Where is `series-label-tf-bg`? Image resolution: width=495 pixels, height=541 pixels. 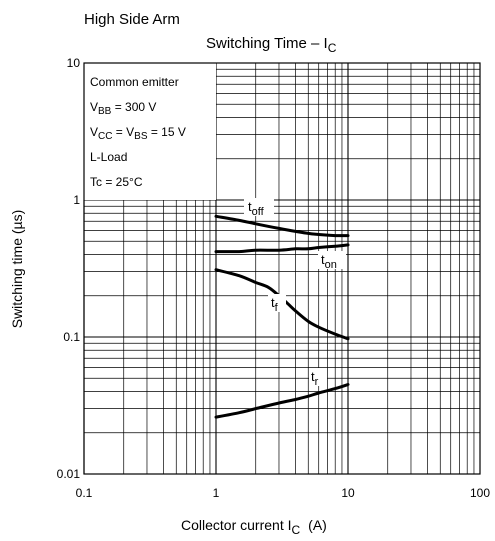 series-label-tf-bg is located at coordinates (277, 303).